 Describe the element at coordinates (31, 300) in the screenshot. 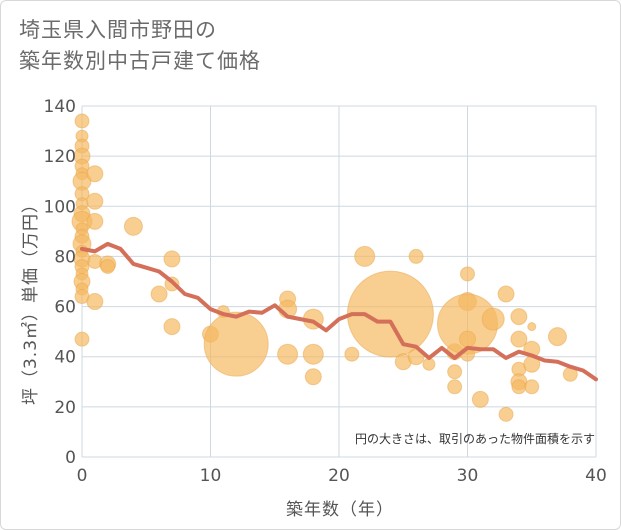

I see `y-axis-title: 坪（3.3㎡）単価（万円）` at that location.